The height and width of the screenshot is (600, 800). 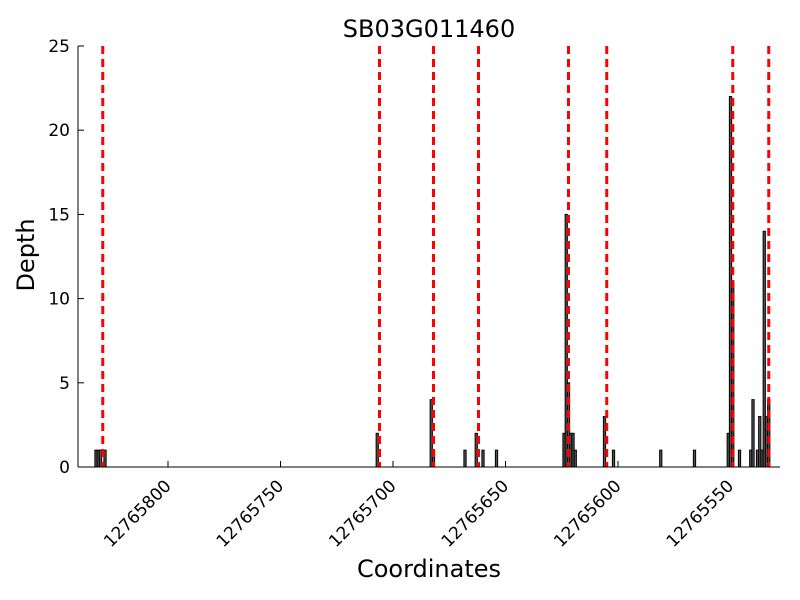 I want to click on y-ticks: 0 5 10 15 20 25, so click(x=66, y=257).